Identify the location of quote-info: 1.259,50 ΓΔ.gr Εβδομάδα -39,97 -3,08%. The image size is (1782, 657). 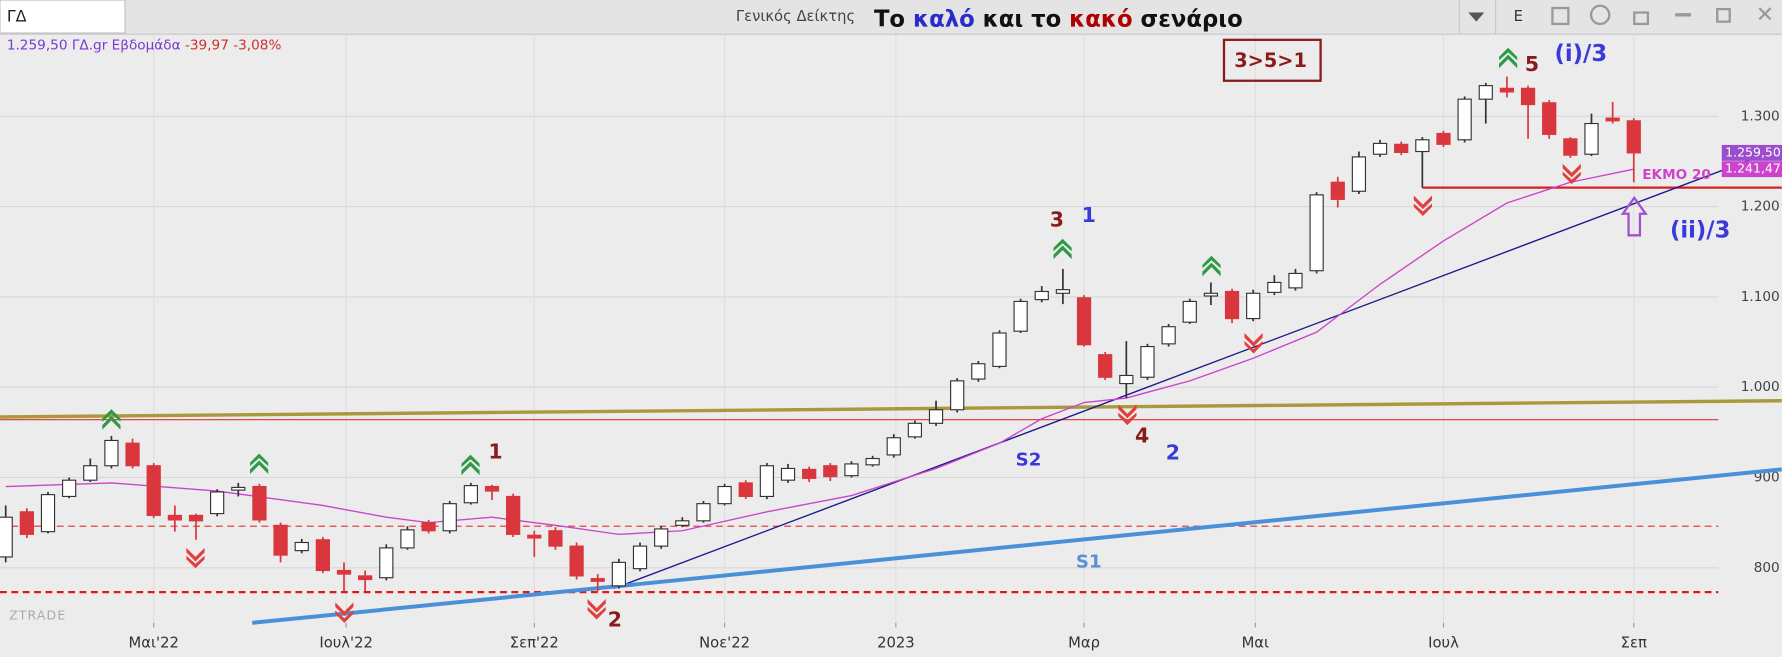
(144, 46).